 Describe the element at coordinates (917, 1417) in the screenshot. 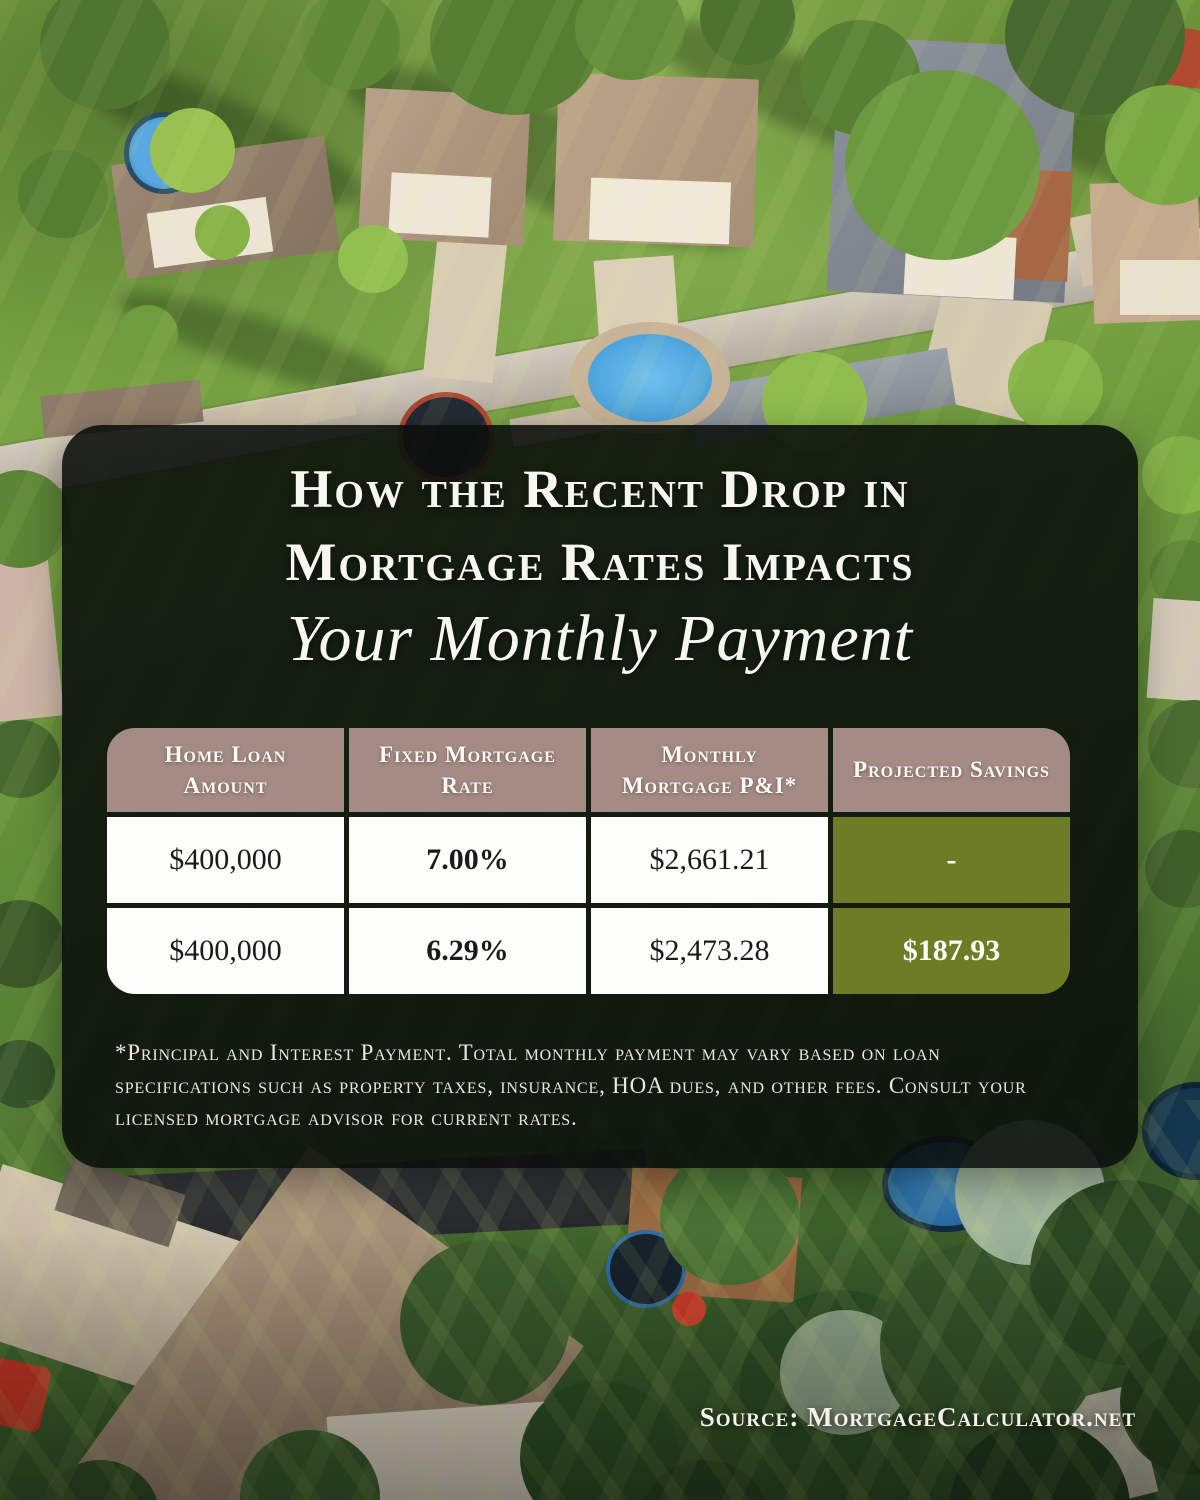

I see `source-attribution: Source: MortgageCalculator.net` at that location.